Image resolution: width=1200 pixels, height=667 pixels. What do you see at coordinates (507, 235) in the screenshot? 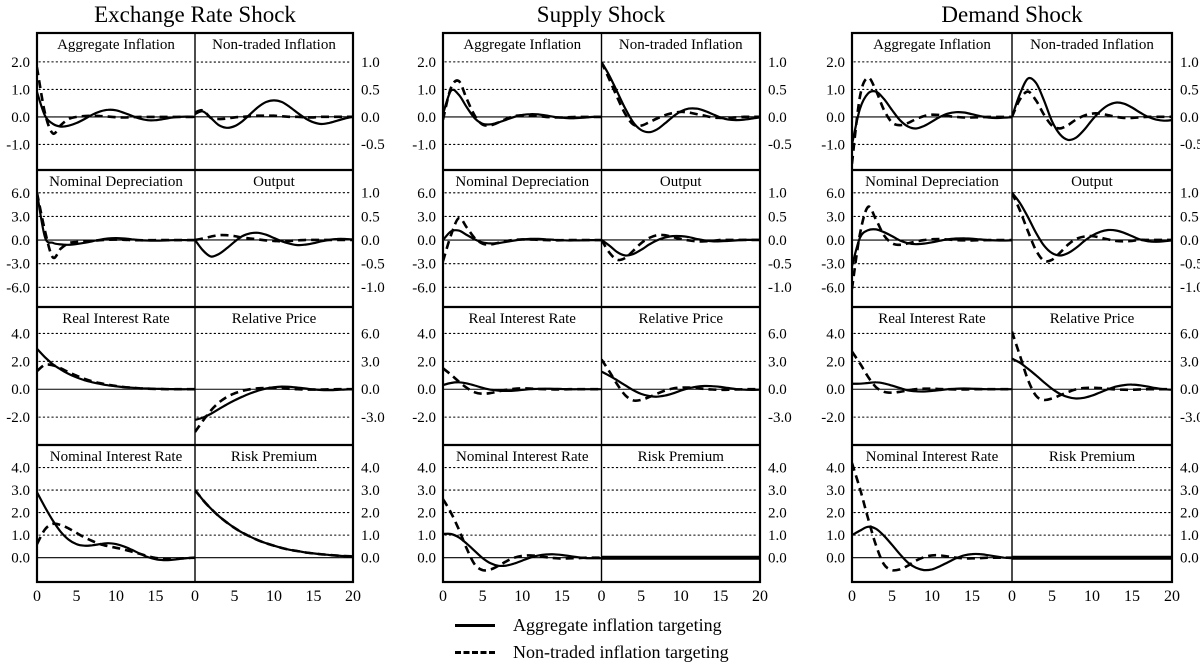
I see `panel-supply-shock-nominal-depreciation: 6.0 3.0 0.0 -3.0 -6.0 Nominal Depreciation` at bounding box center [507, 235].